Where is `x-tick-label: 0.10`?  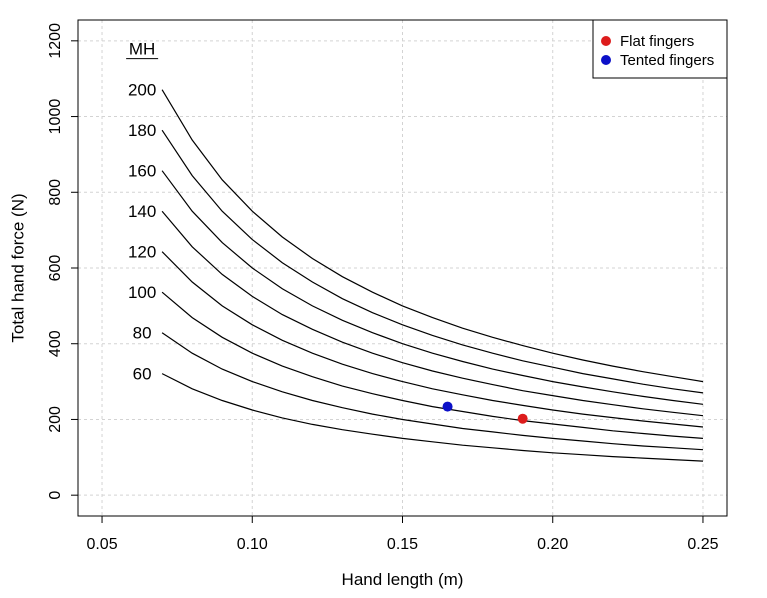 x-tick-label: 0.10 is located at coordinates (252, 544).